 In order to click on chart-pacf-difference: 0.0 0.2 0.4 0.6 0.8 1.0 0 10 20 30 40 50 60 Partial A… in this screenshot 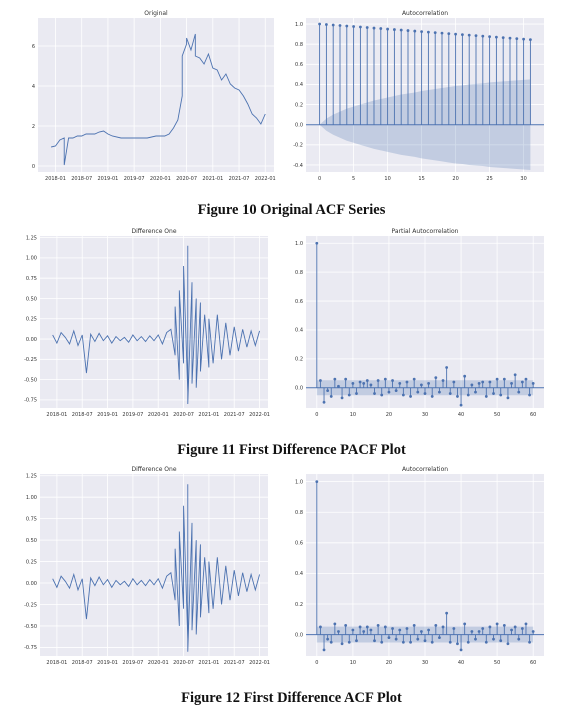, I will do `click(419, 323)`.